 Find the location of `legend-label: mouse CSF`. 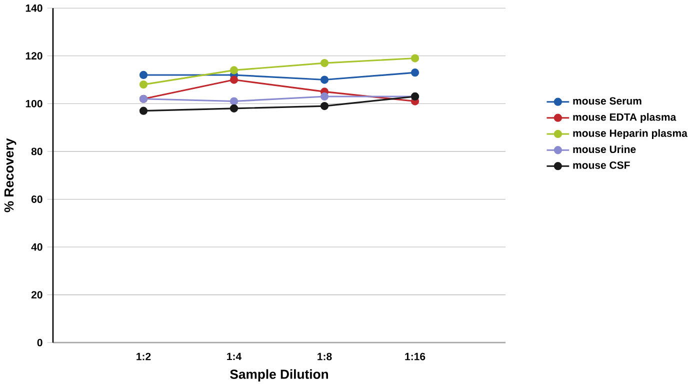

legend-label: mouse CSF is located at coordinates (601, 165).